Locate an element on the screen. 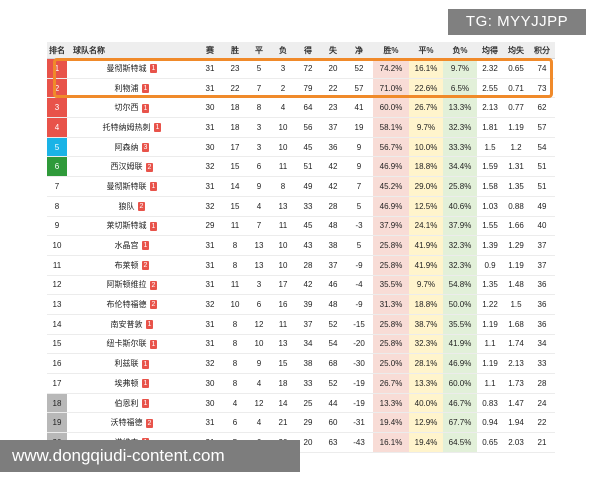 The width and height of the screenshot is (600, 480). form-badge: 2 is located at coordinates (149, 167).